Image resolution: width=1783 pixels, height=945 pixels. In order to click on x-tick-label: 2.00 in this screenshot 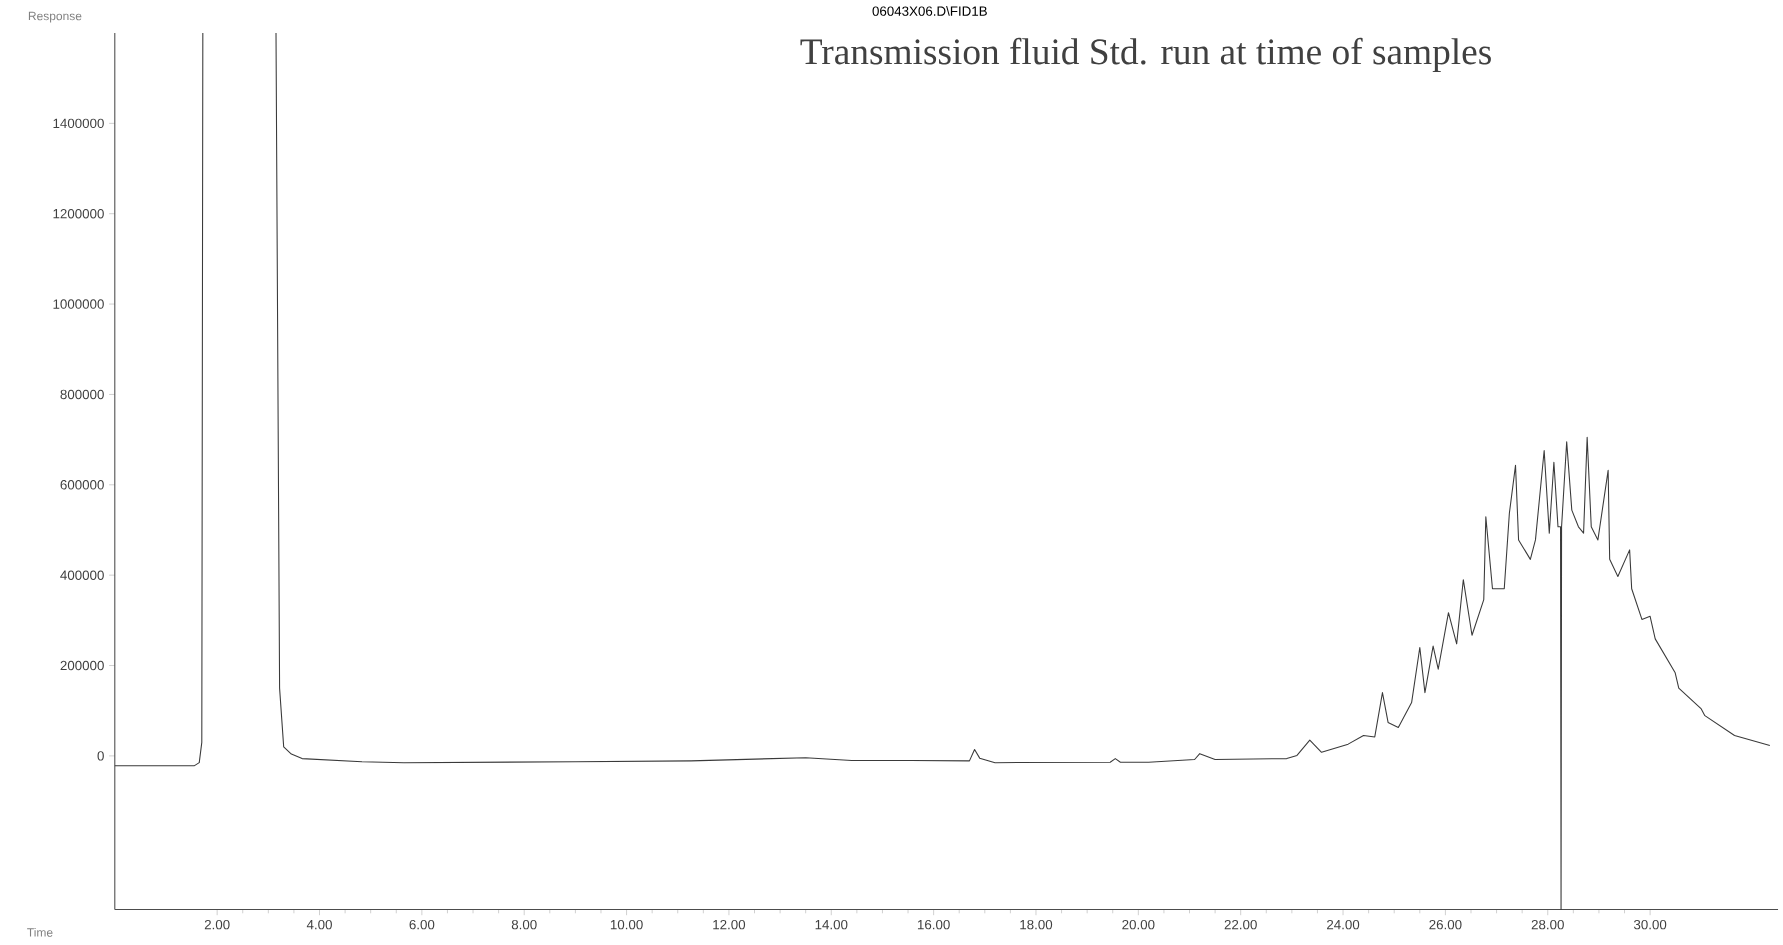, I will do `click(217, 924)`.